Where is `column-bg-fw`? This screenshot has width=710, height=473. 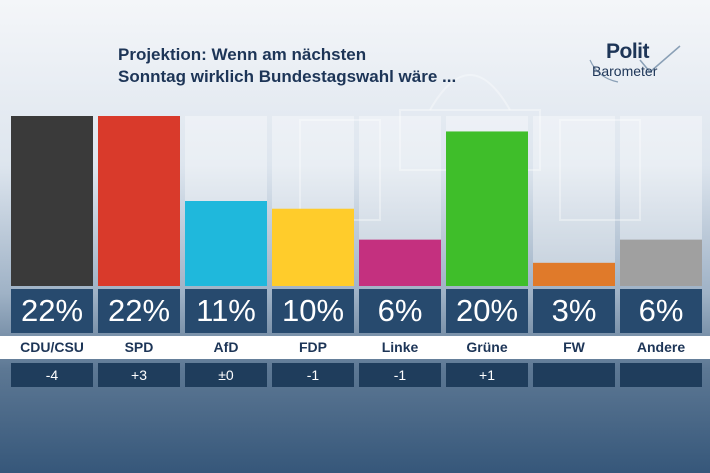
column-bg-fw is located at coordinates (574, 201).